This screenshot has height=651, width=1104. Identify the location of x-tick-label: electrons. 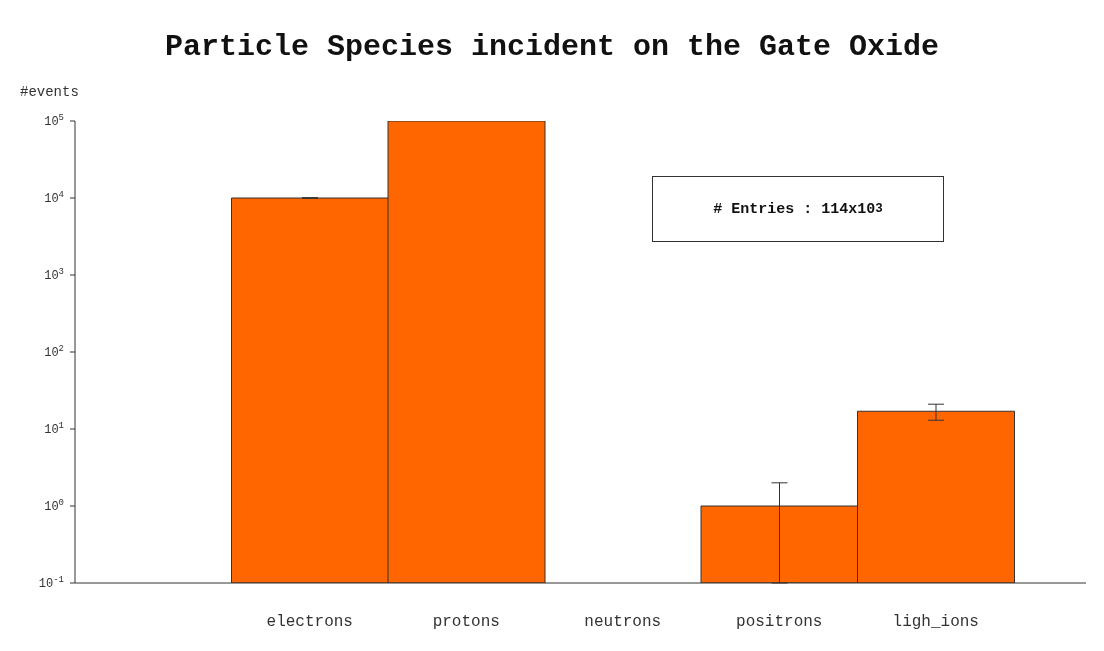
(309, 622).